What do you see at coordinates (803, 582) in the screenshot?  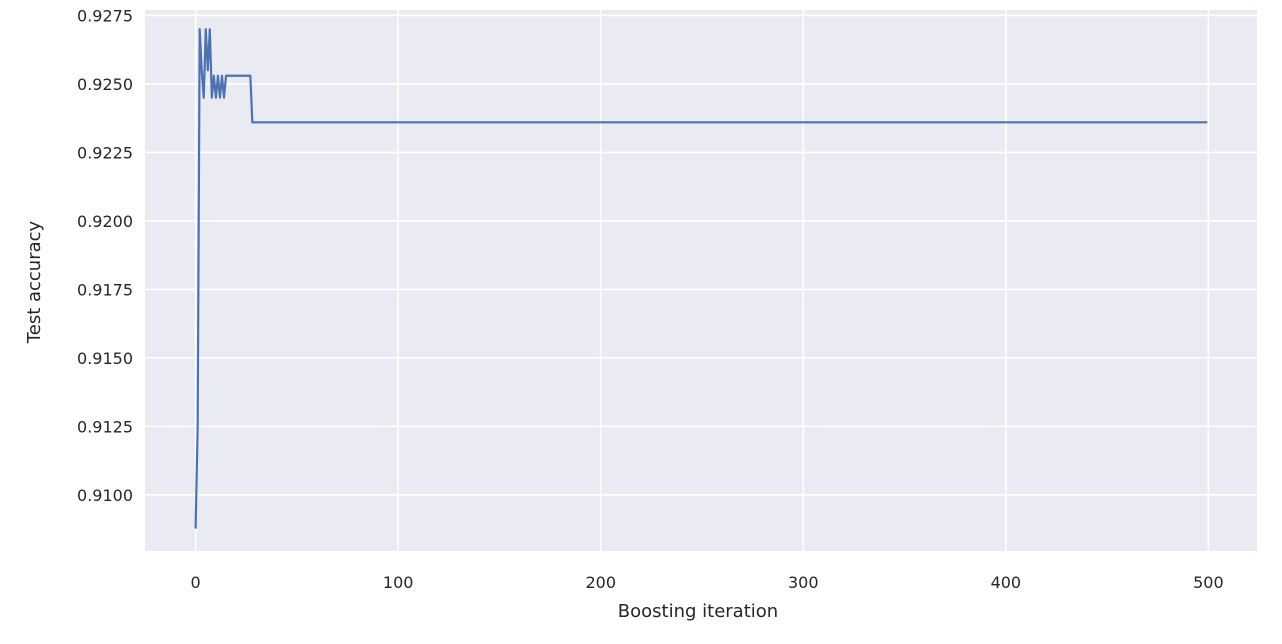 I see `x-tick-label: 300` at bounding box center [803, 582].